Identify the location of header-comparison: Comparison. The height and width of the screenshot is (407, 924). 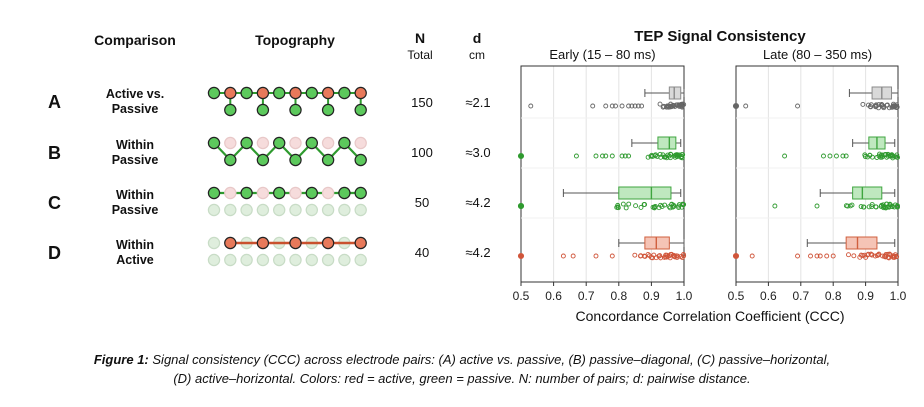
(135, 40).